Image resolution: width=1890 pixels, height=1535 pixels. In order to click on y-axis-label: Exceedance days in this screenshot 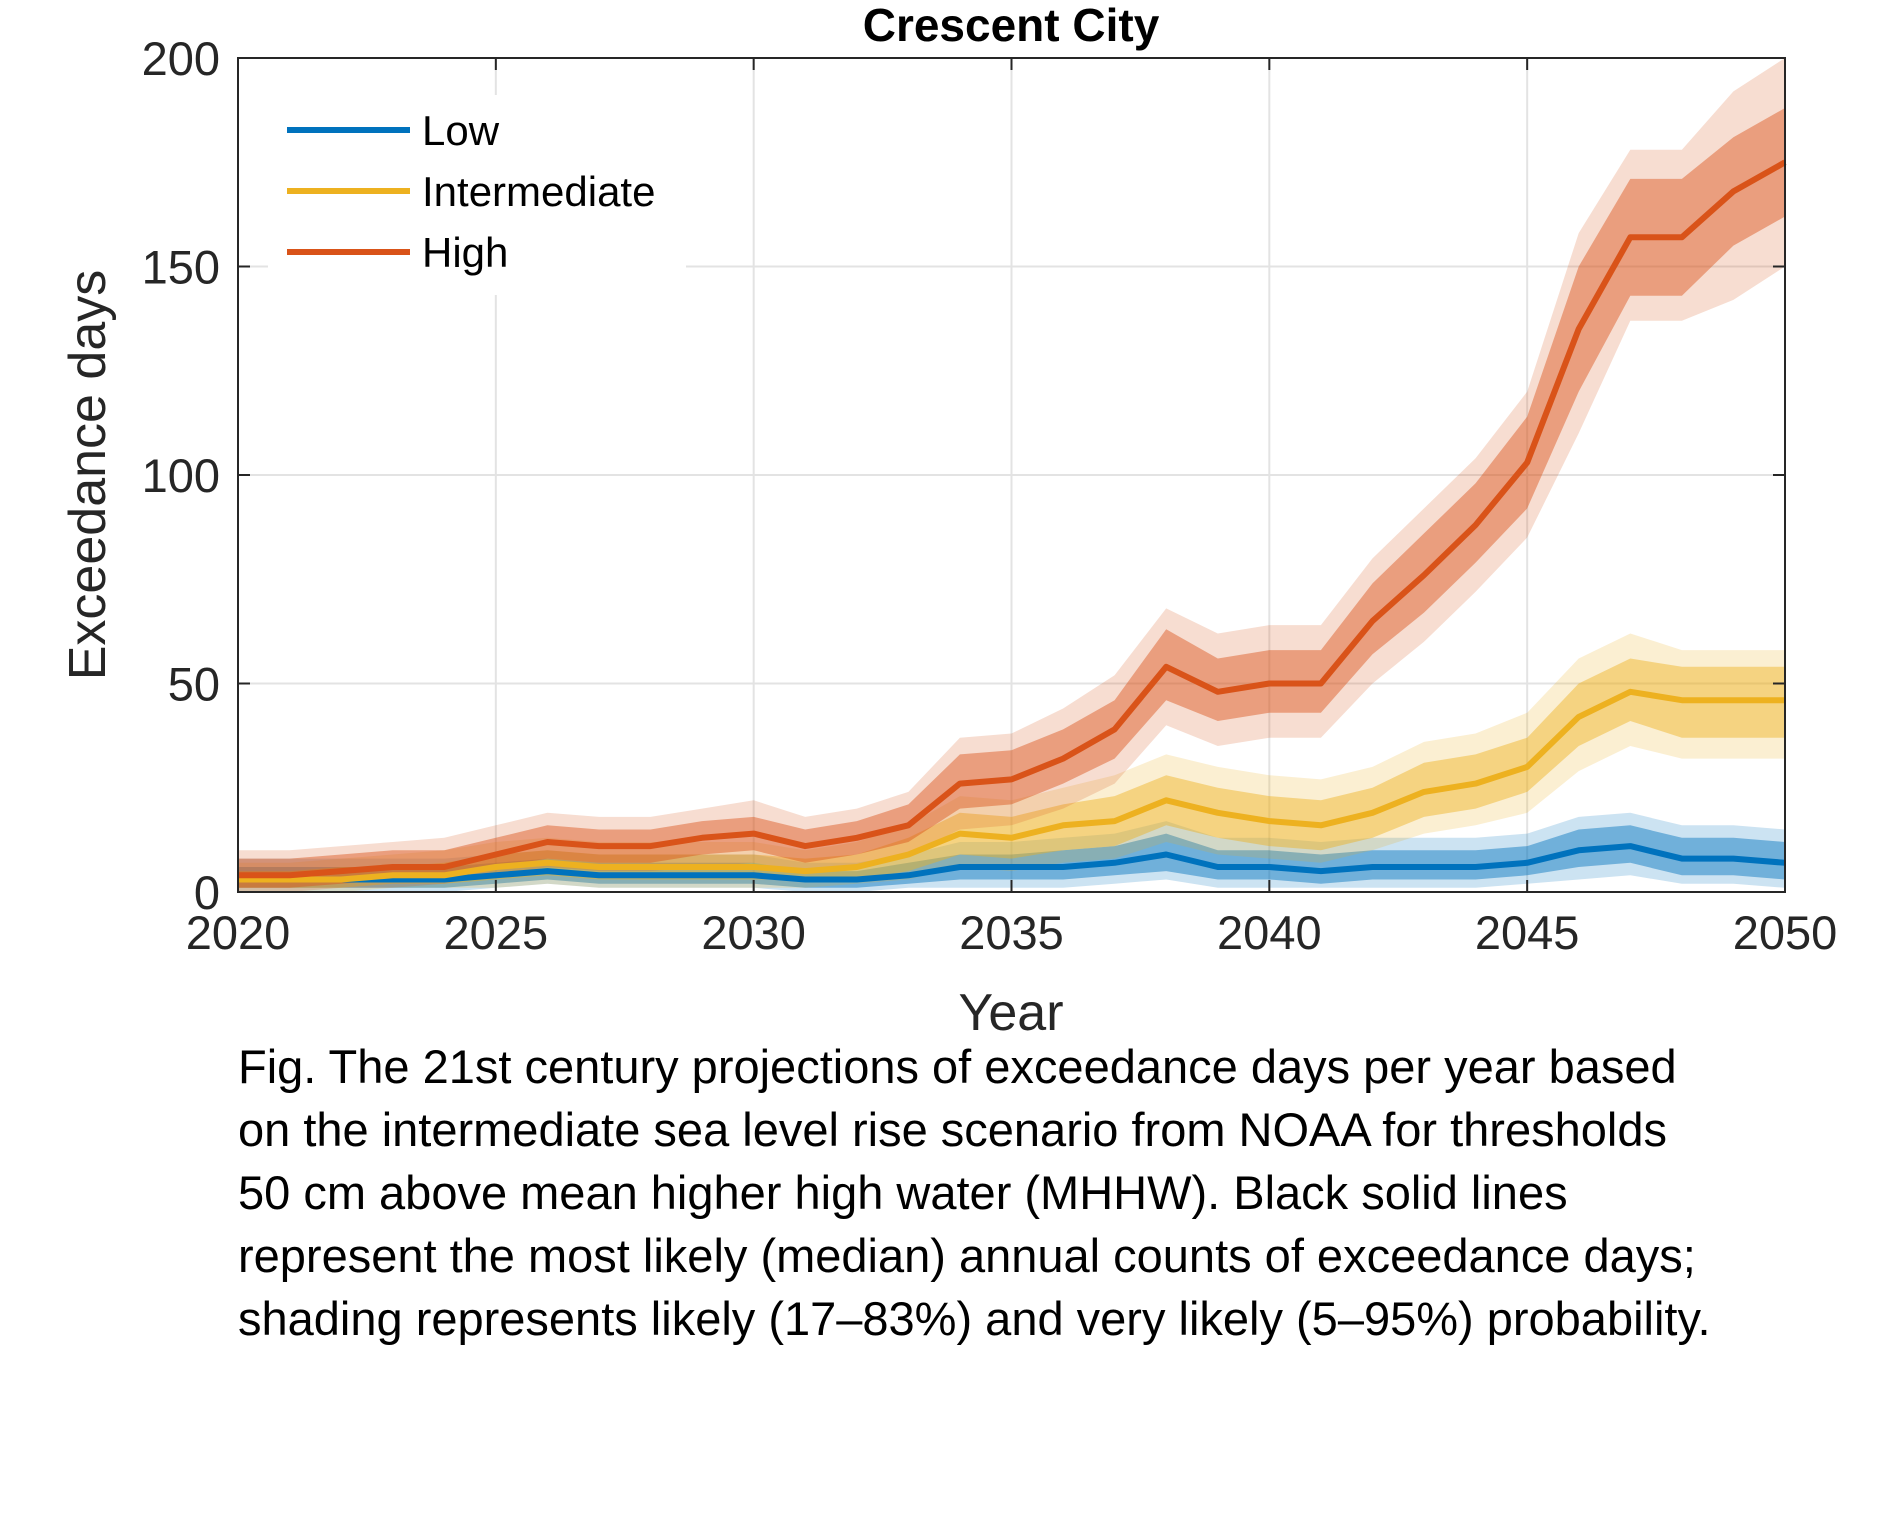, I will do `click(88, 475)`.